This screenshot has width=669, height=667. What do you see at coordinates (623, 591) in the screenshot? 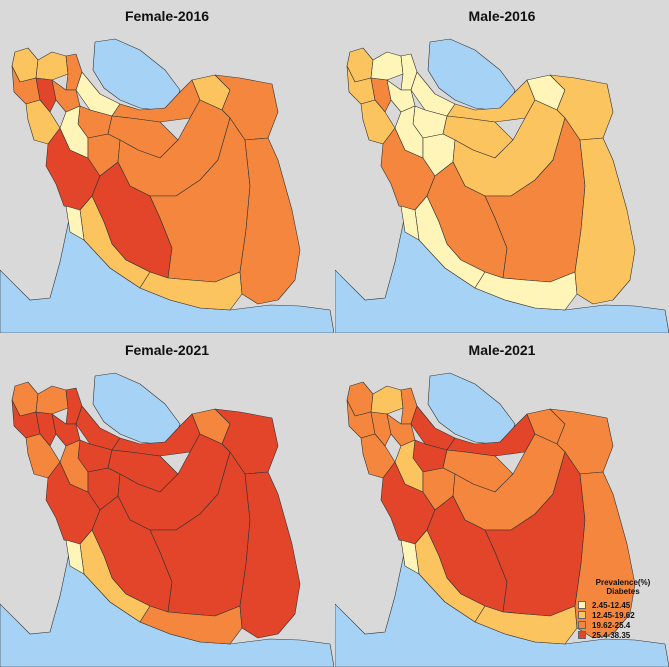
I see `legend-title-line-2: Diabetes` at bounding box center [623, 591].